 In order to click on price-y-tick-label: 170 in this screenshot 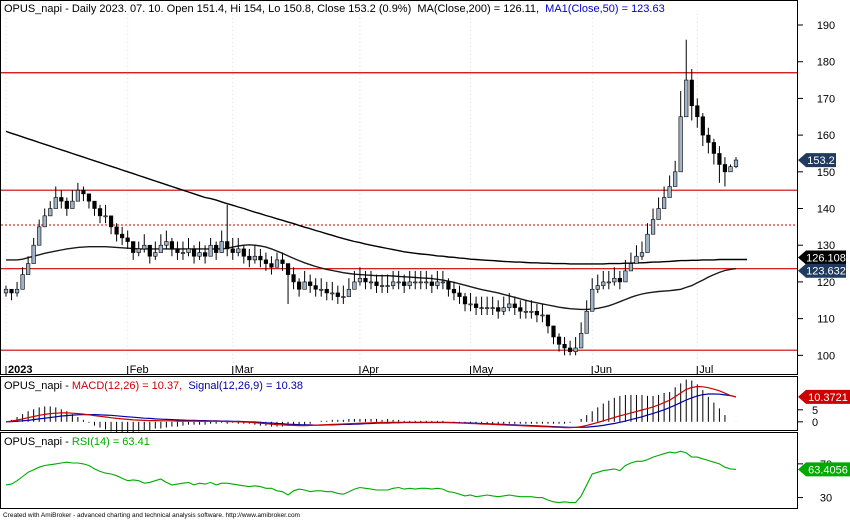, I will do `click(826, 99)`.